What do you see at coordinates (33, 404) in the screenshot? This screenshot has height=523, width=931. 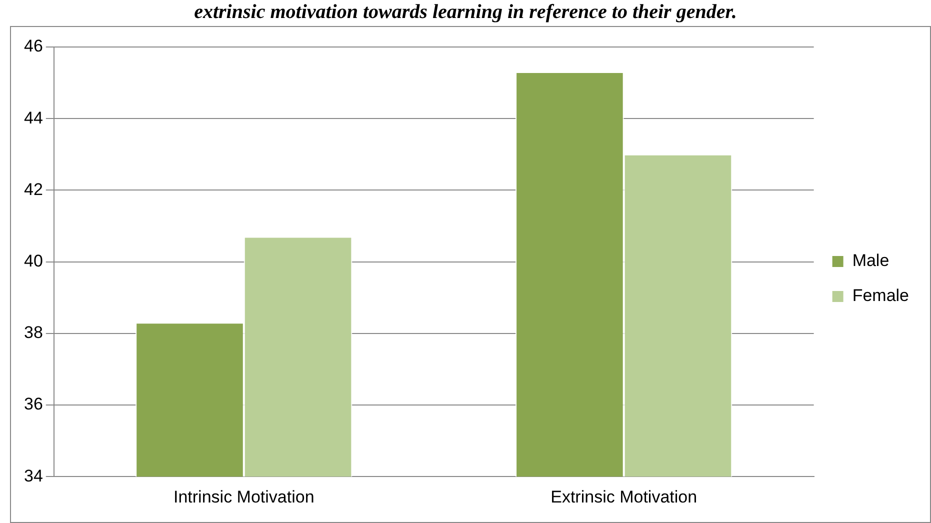 I see `y-tick-label: 36` at bounding box center [33, 404].